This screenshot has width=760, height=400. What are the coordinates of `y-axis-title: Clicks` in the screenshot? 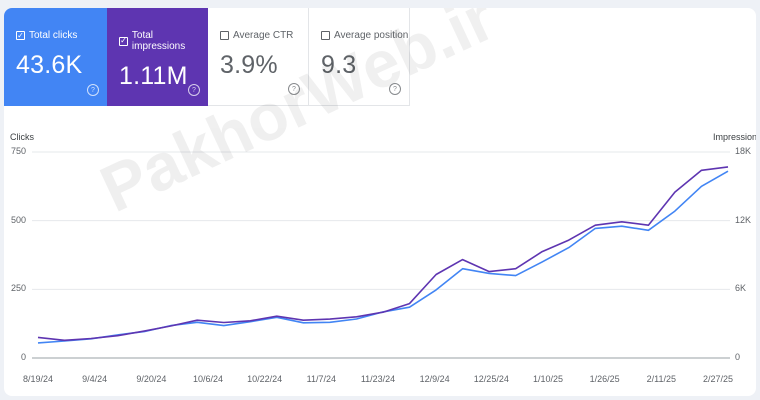 It's located at (22, 137).